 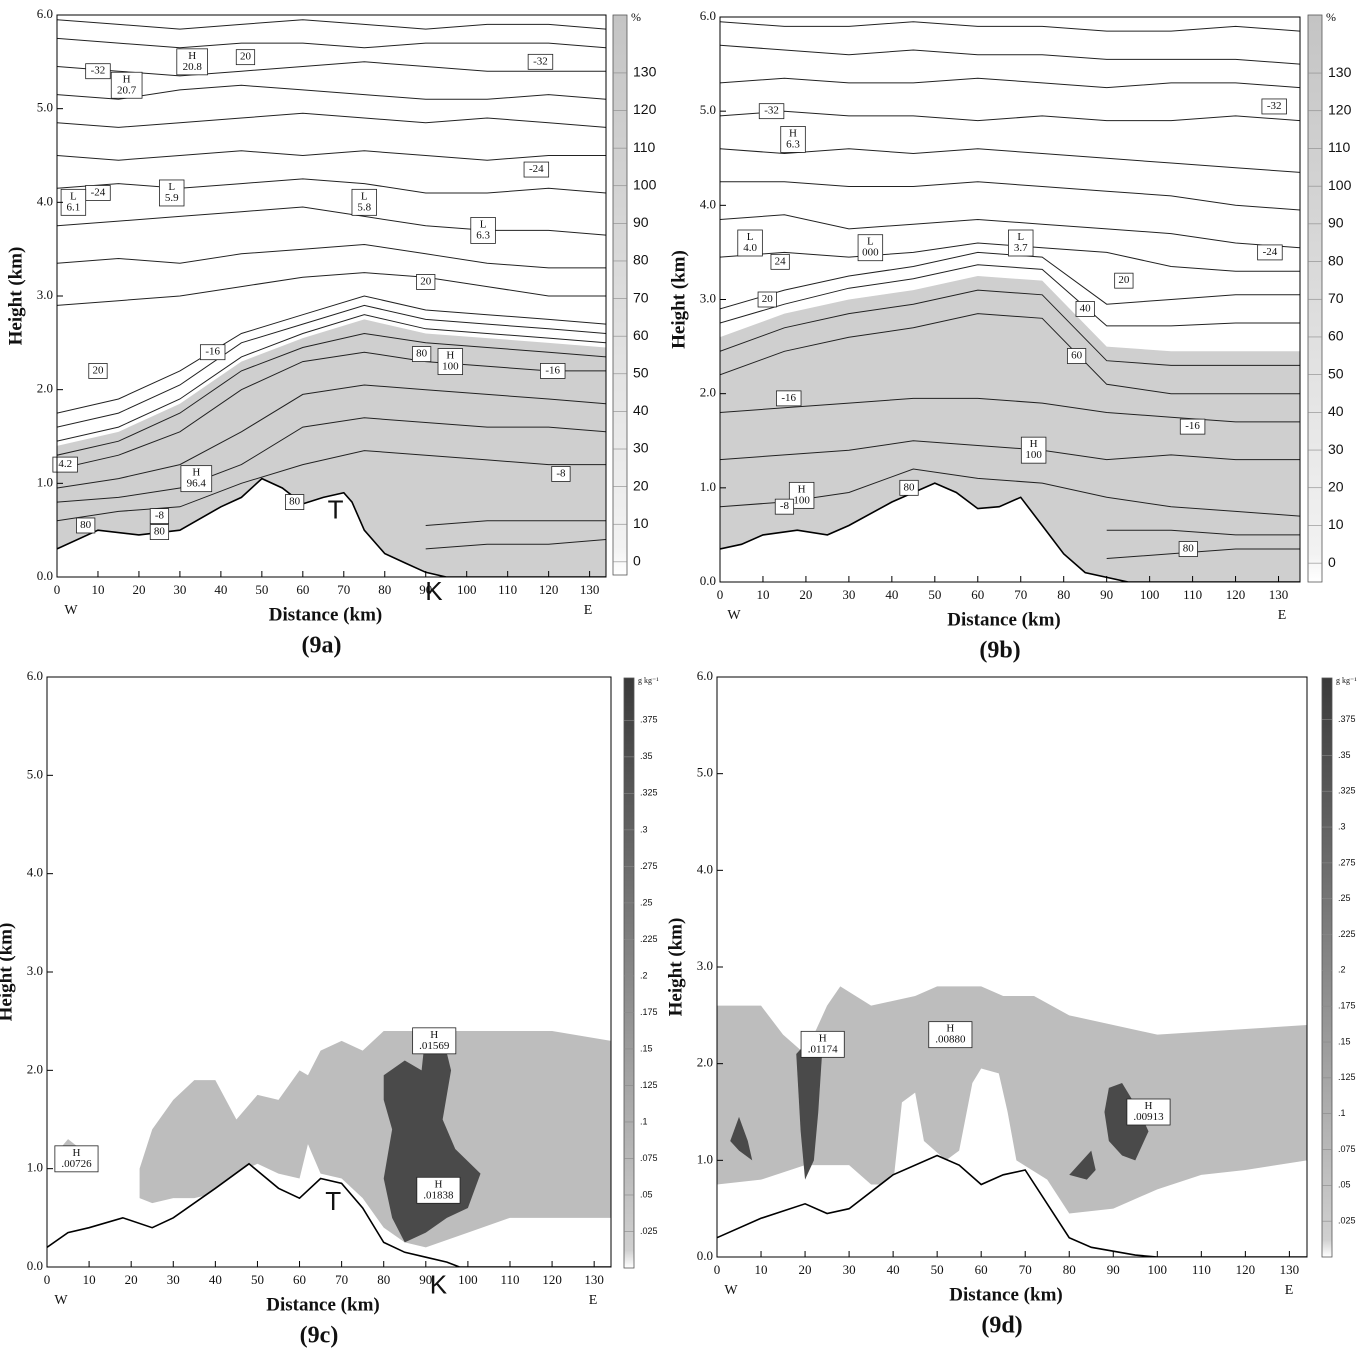 What do you see at coordinates (646, 1194) in the screenshot?
I see `colorbar-tick-label: .05` at bounding box center [646, 1194].